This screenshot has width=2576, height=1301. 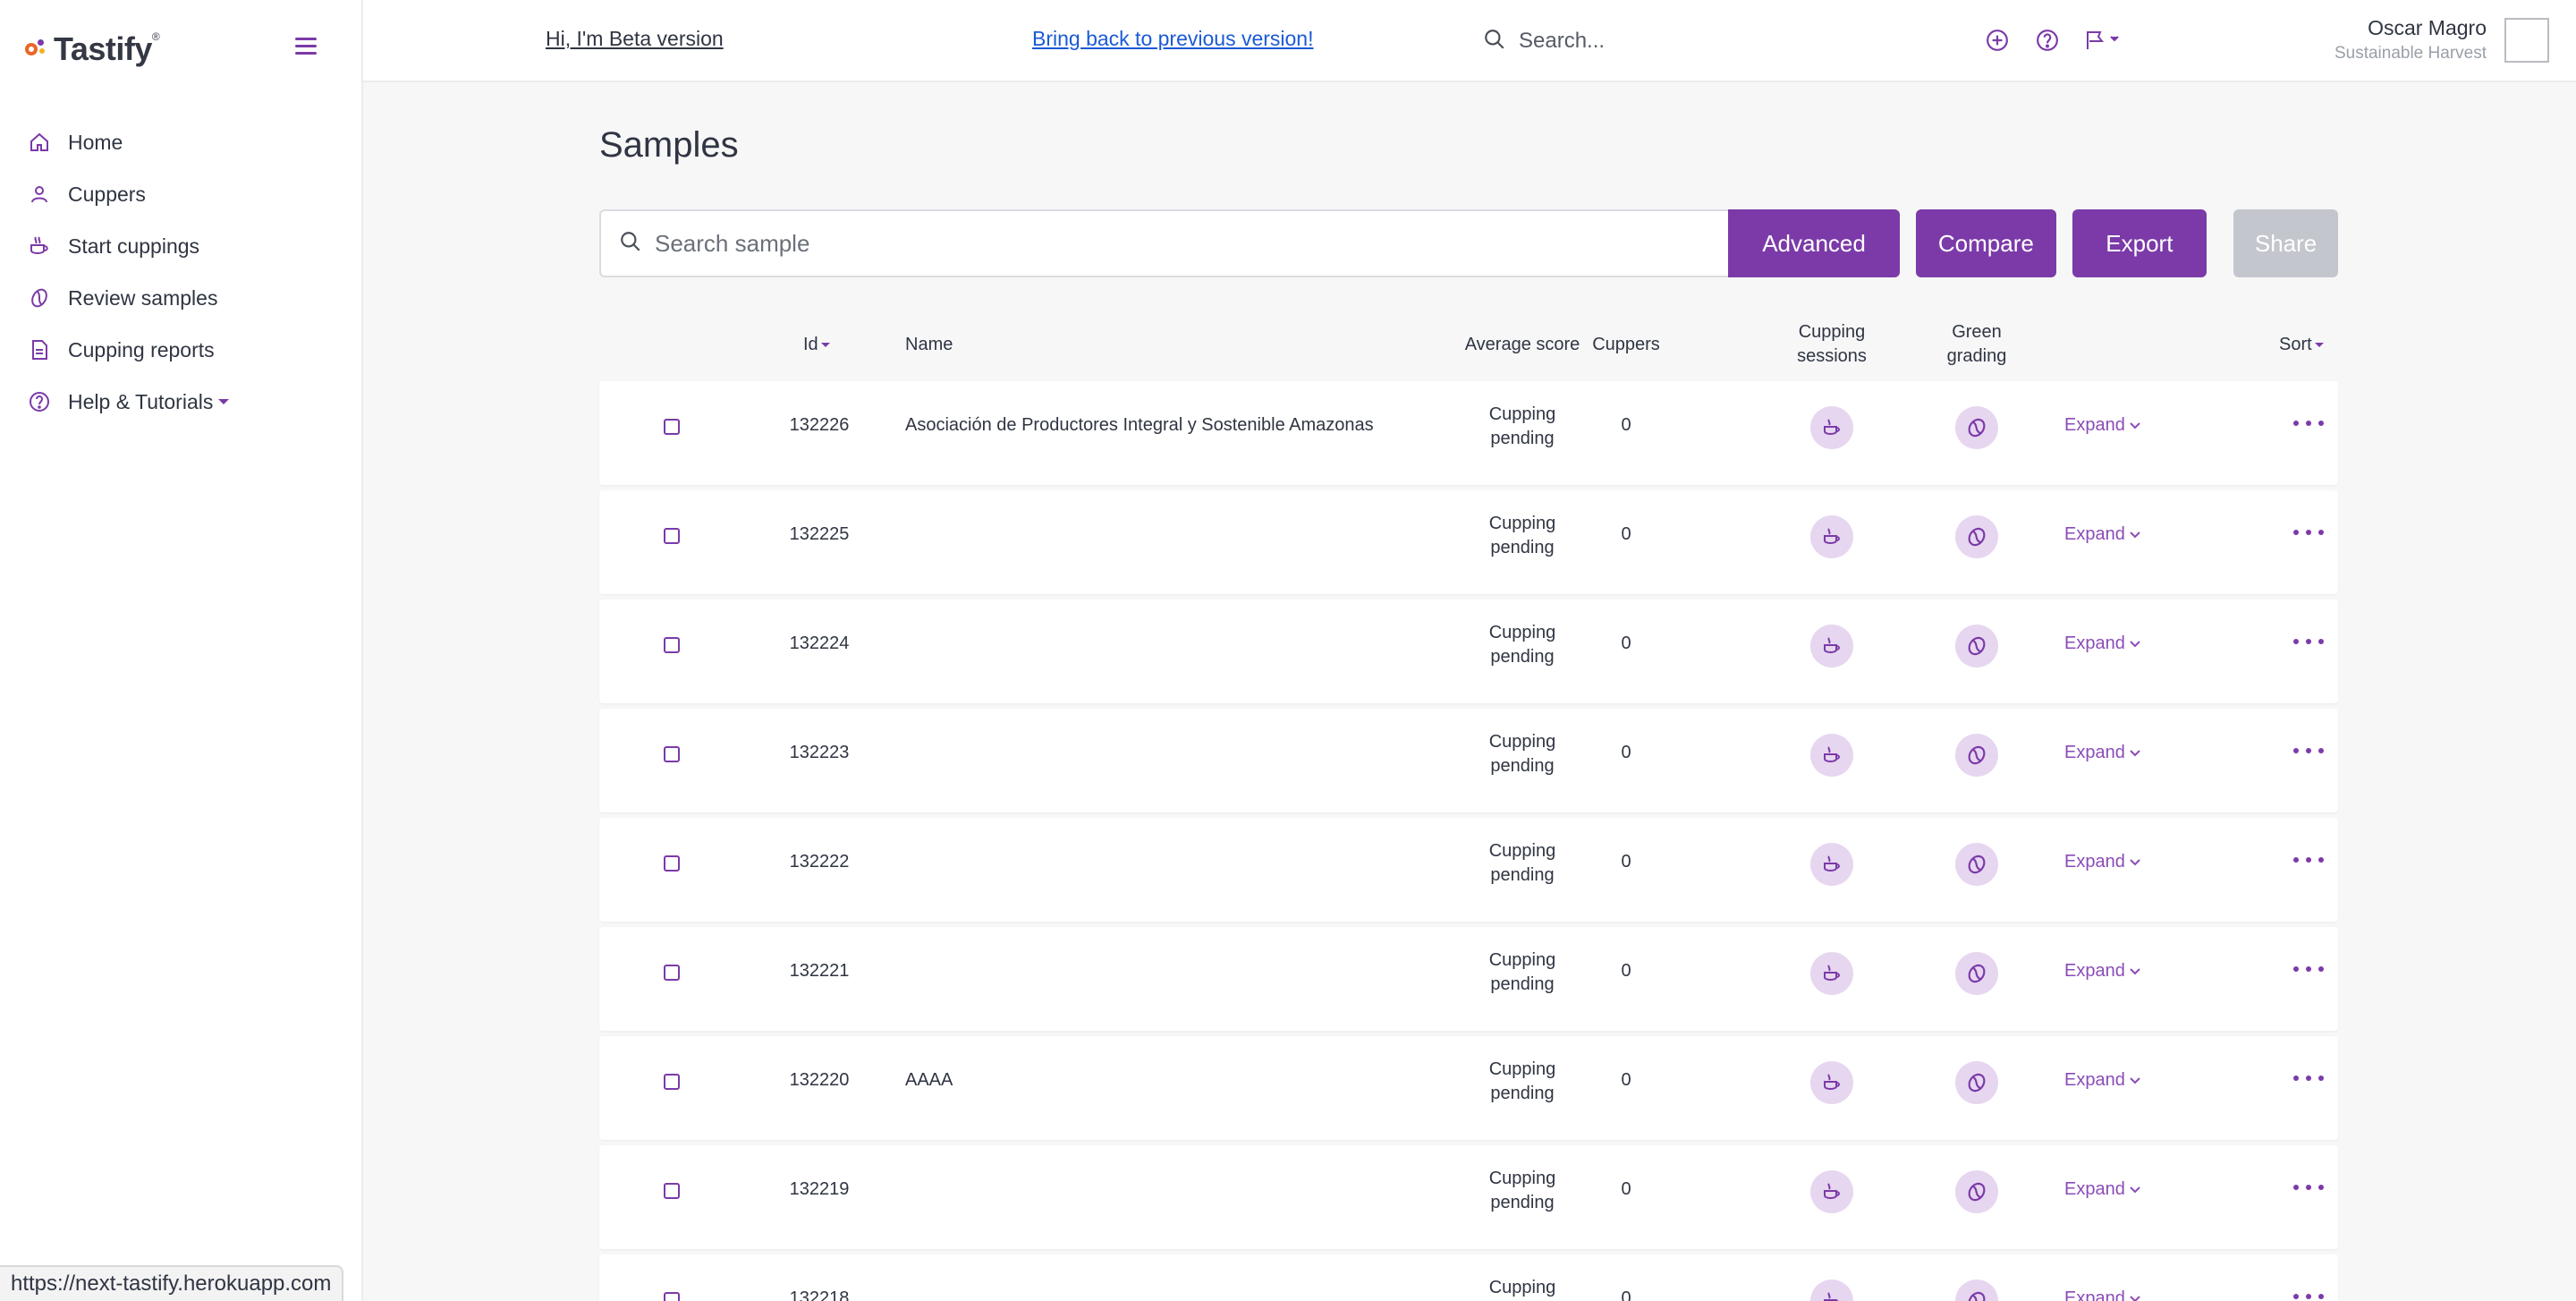 I want to click on logo-mark-icon, so click(x=36, y=49).